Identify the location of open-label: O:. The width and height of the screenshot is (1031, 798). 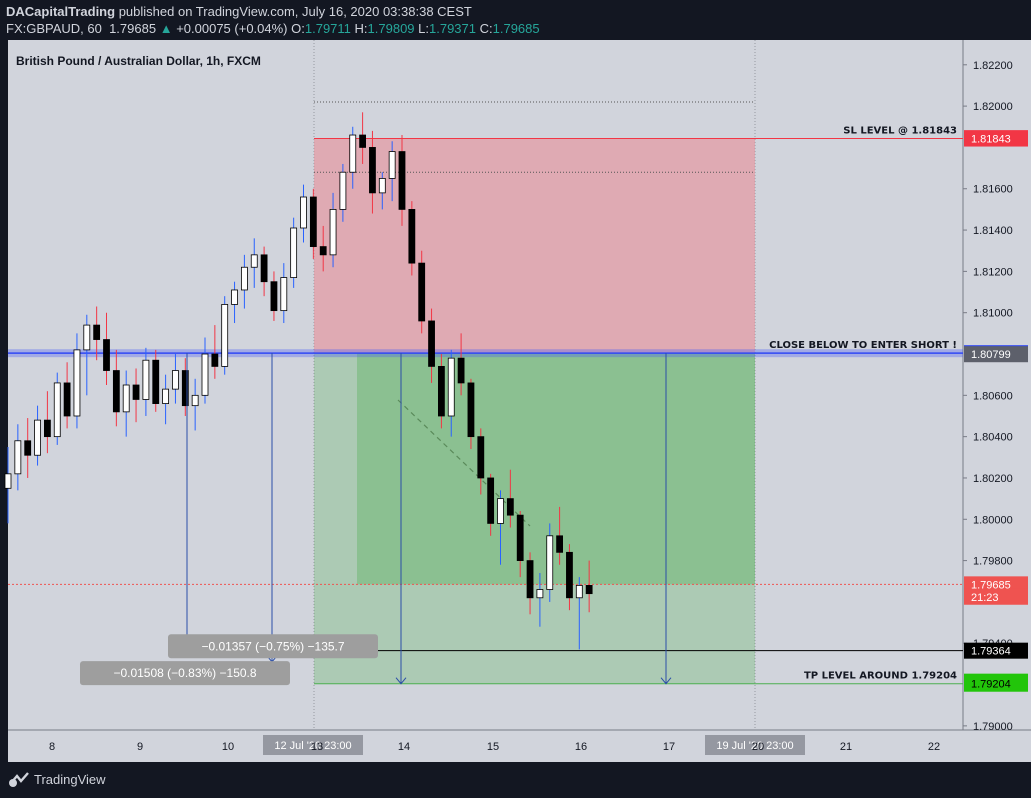
(298, 28).